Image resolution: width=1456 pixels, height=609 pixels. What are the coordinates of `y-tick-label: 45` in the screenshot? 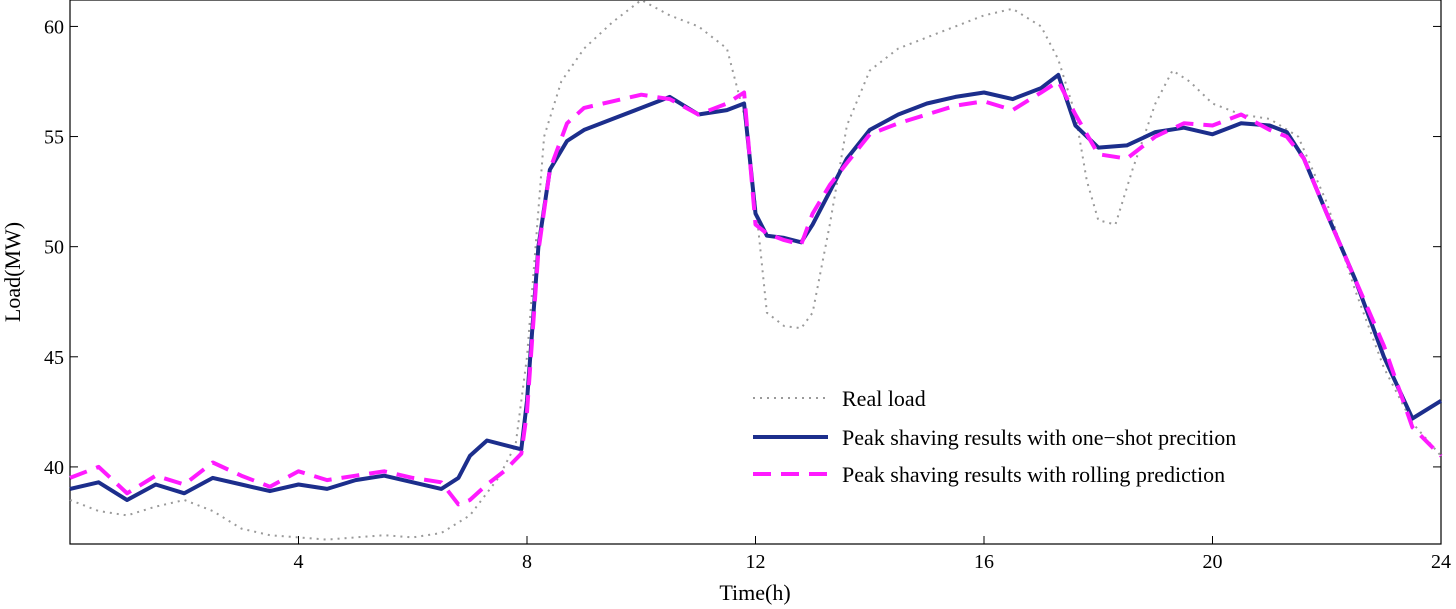 It's located at (54, 358).